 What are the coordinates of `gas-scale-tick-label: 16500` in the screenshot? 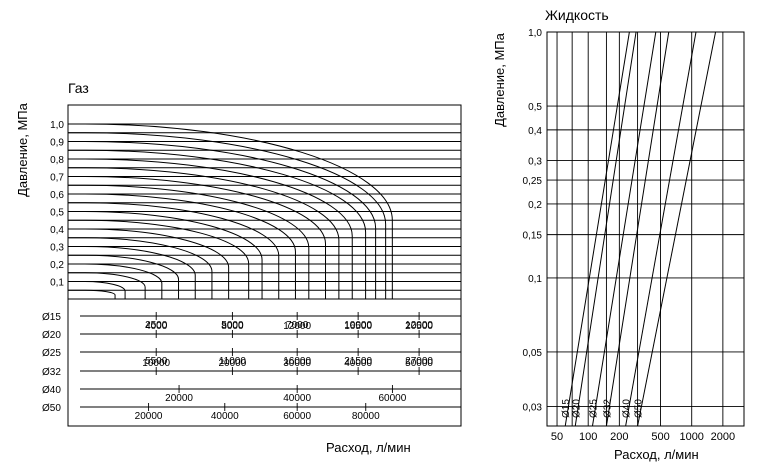 It's located at (358, 326).